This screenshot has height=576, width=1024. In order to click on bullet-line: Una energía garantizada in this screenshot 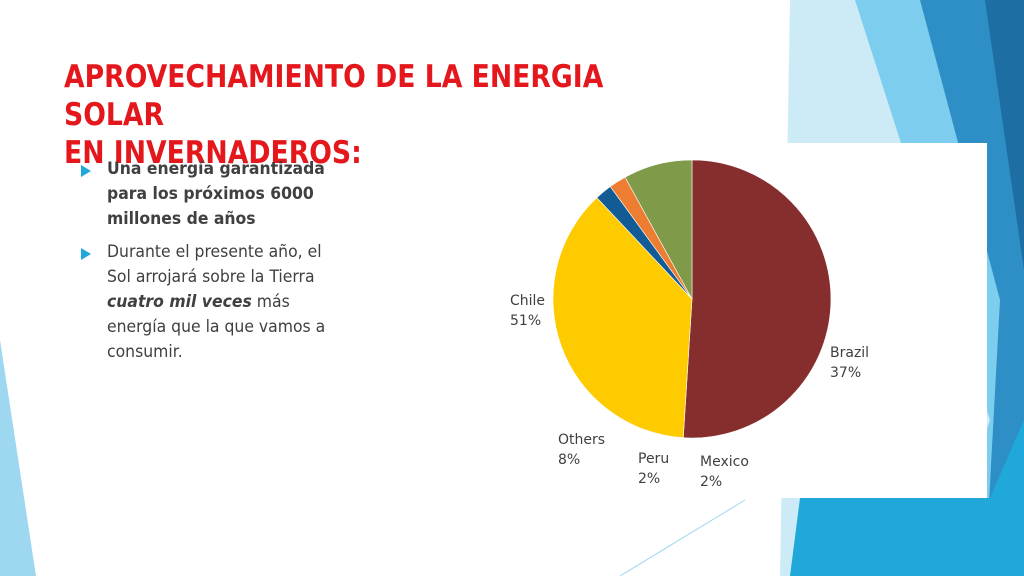, I will do `click(216, 169)`.